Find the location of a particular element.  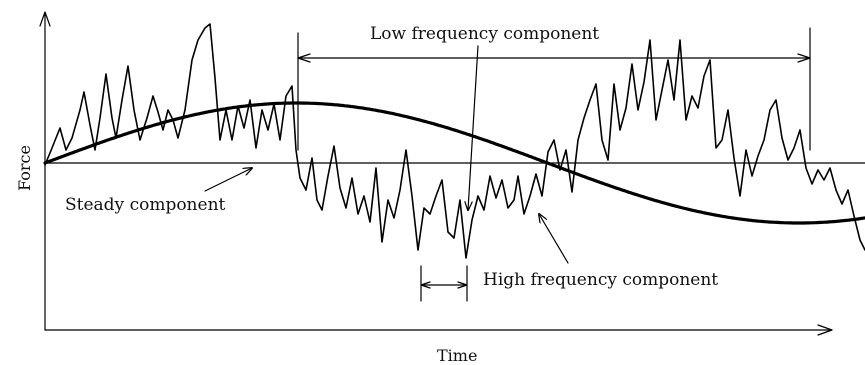

high-frequency-pointer is located at coordinates (554, 239).